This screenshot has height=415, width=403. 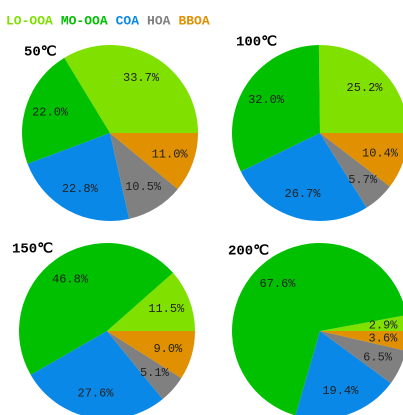 I want to click on slice-label: 19.4%, so click(x=340, y=391).